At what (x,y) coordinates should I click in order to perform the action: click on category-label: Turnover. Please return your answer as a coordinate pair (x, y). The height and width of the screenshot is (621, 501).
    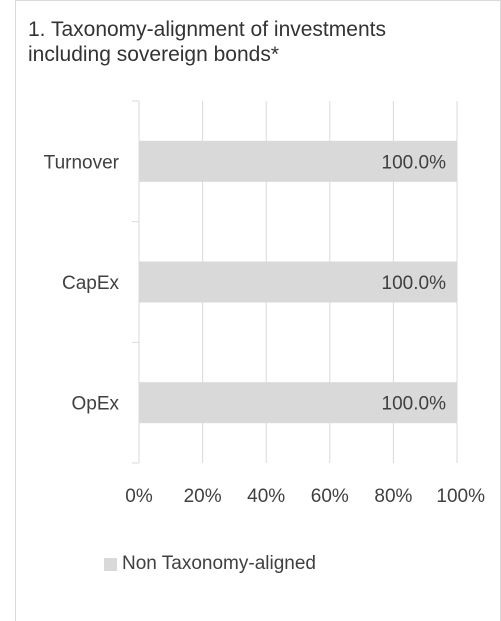
    Looking at the image, I should click on (82, 162).